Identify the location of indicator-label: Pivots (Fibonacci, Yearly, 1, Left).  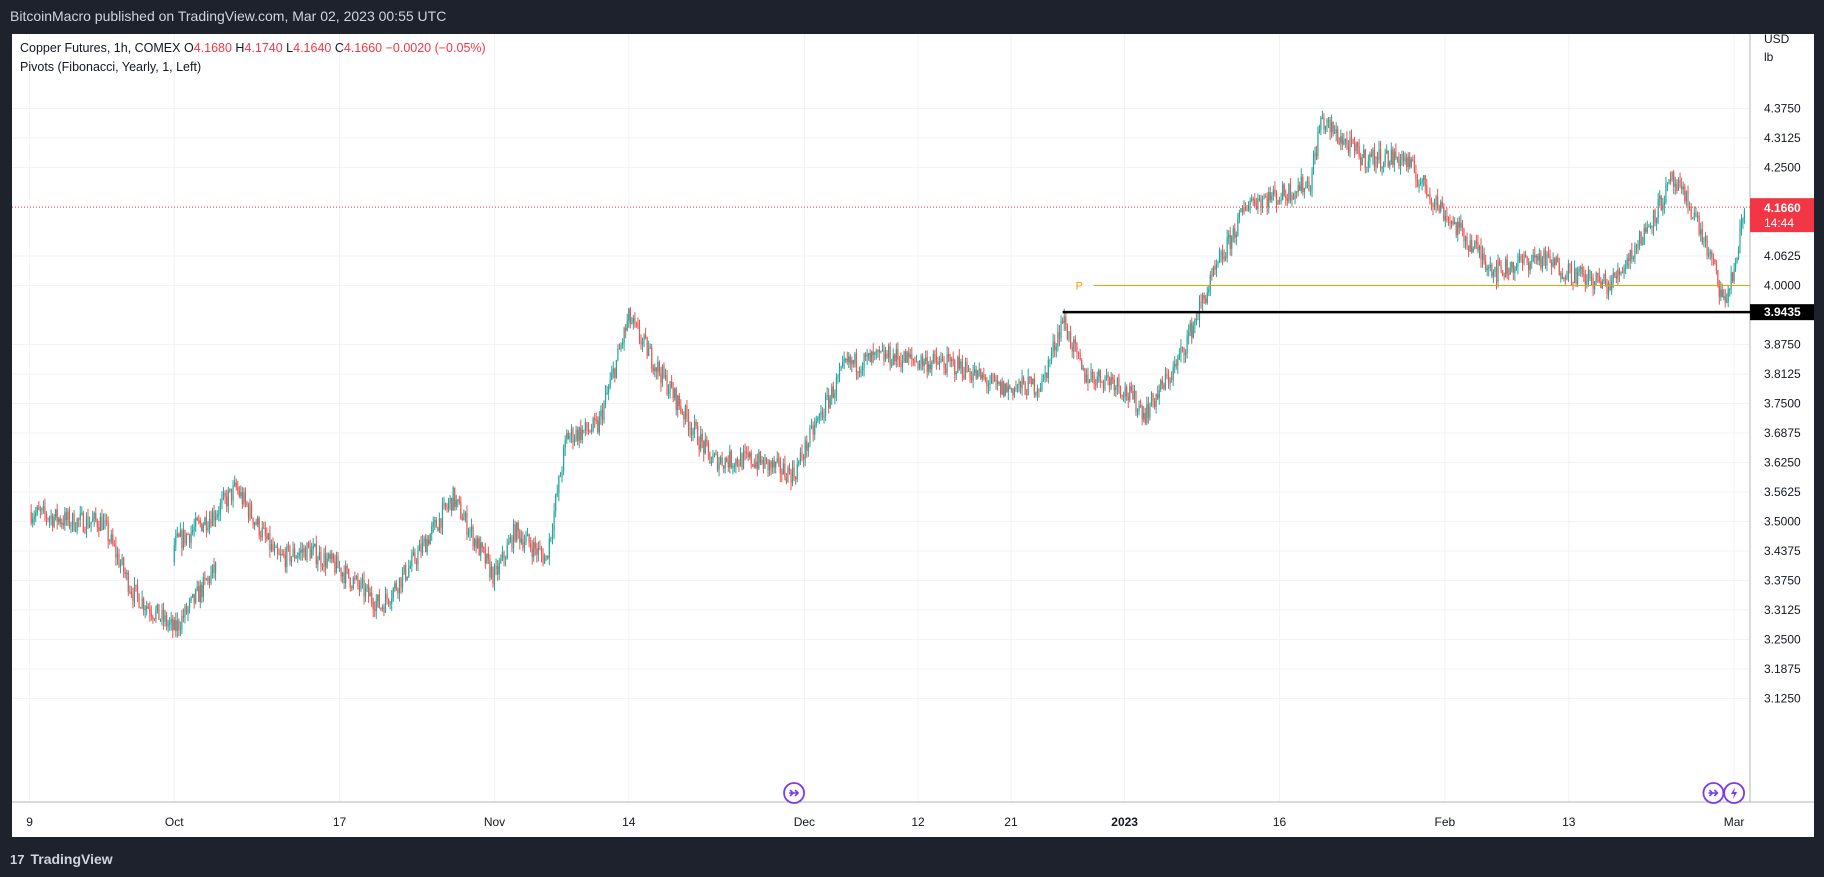
(111, 67).